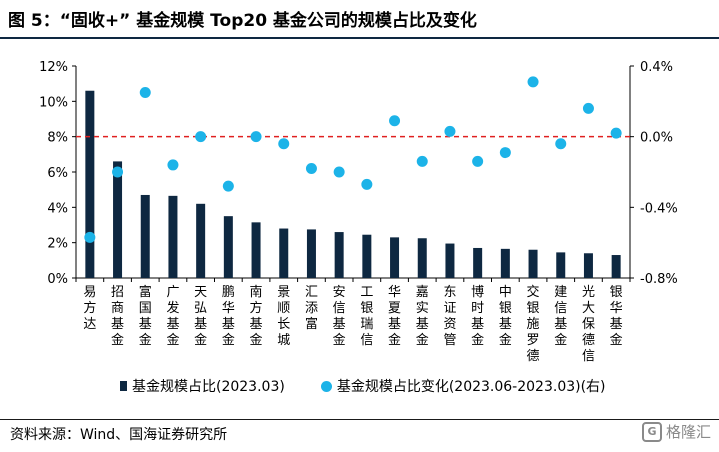 This screenshot has height=452, width=719. What do you see at coordinates (57, 138) in the screenshot?
I see `y-left-tick-label: 8%` at bounding box center [57, 138].